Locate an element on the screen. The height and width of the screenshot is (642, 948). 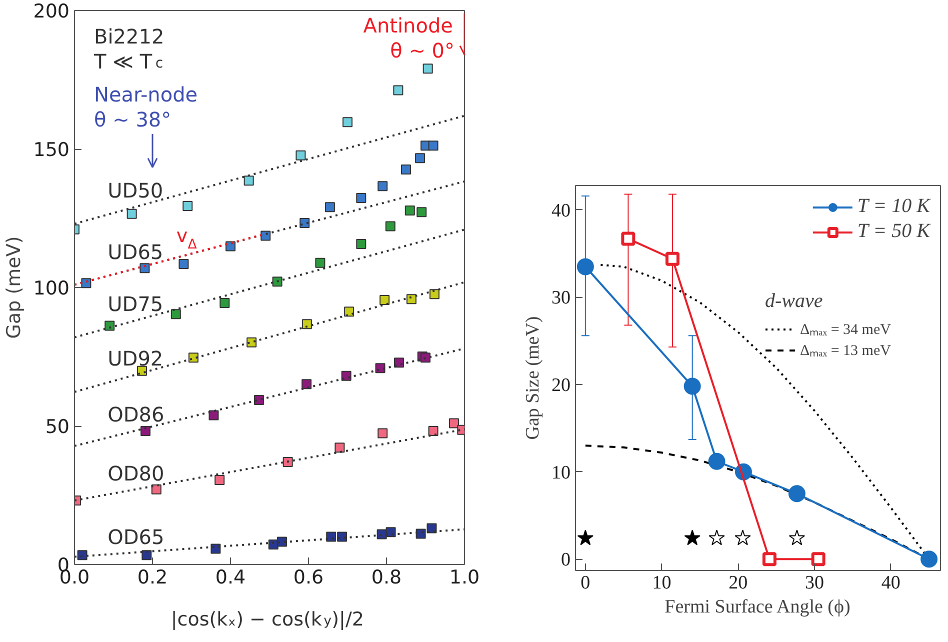
series-label: UD75 is located at coordinates (136, 304).